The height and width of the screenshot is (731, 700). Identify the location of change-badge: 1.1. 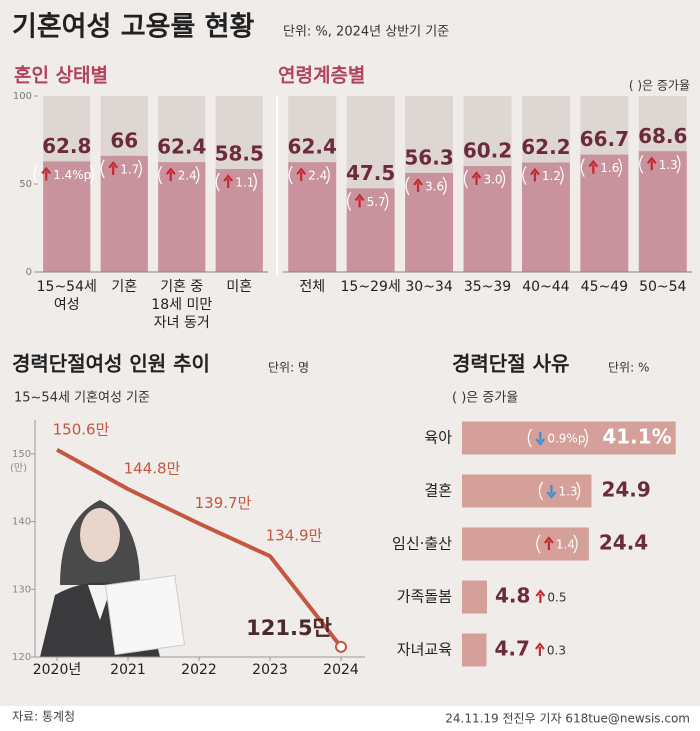
(236, 182).